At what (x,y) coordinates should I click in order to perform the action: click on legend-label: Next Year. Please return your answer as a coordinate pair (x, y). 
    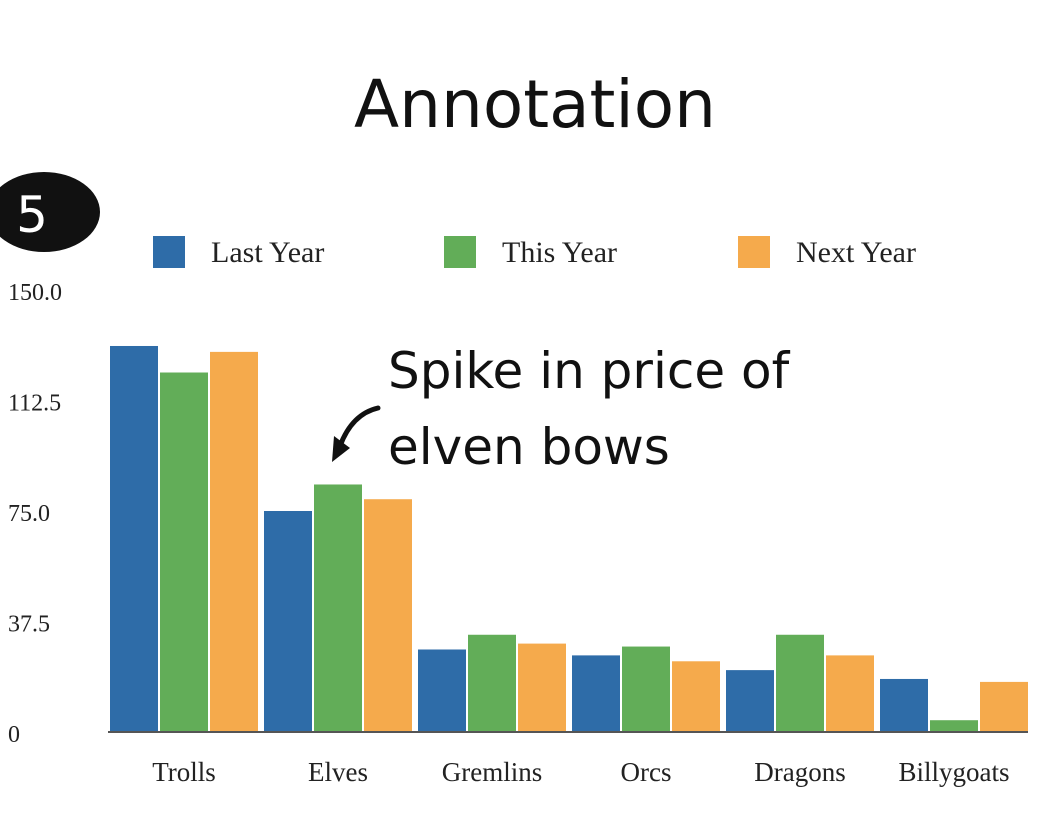
    Looking at the image, I should click on (856, 252).